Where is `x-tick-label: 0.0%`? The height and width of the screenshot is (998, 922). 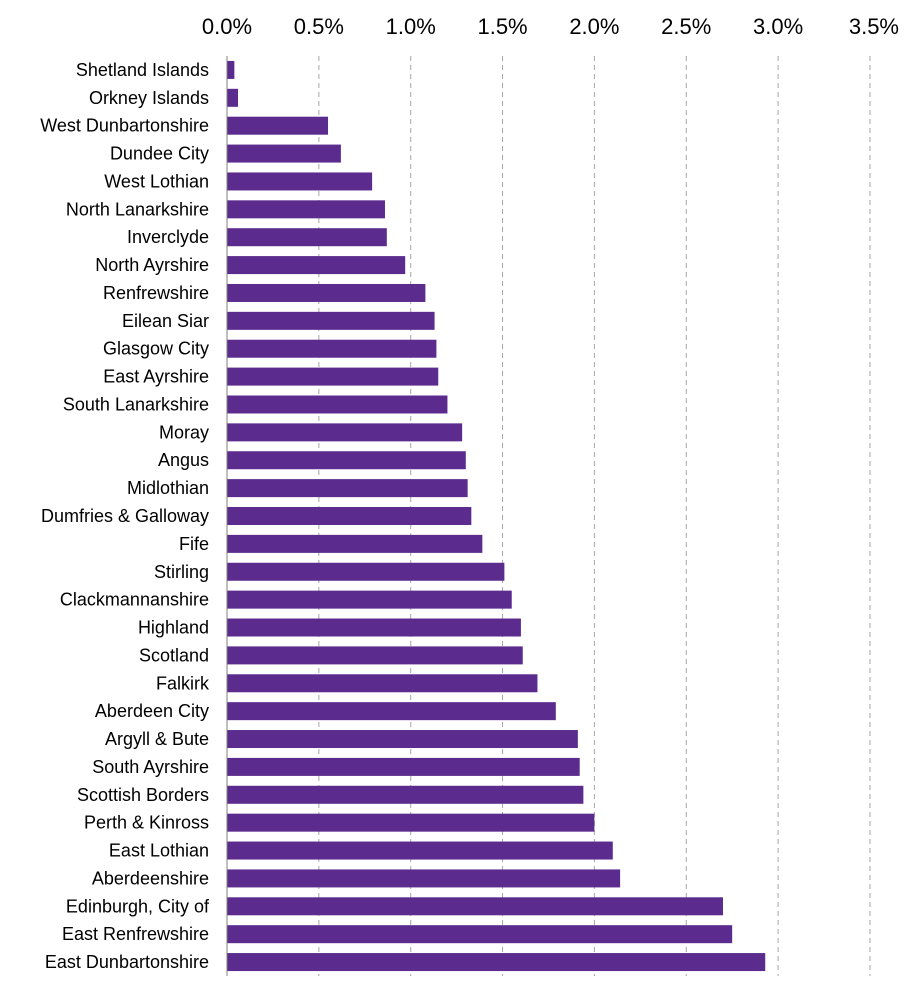
x-tick-label: 0.0% is located at coordinates (227, 26).